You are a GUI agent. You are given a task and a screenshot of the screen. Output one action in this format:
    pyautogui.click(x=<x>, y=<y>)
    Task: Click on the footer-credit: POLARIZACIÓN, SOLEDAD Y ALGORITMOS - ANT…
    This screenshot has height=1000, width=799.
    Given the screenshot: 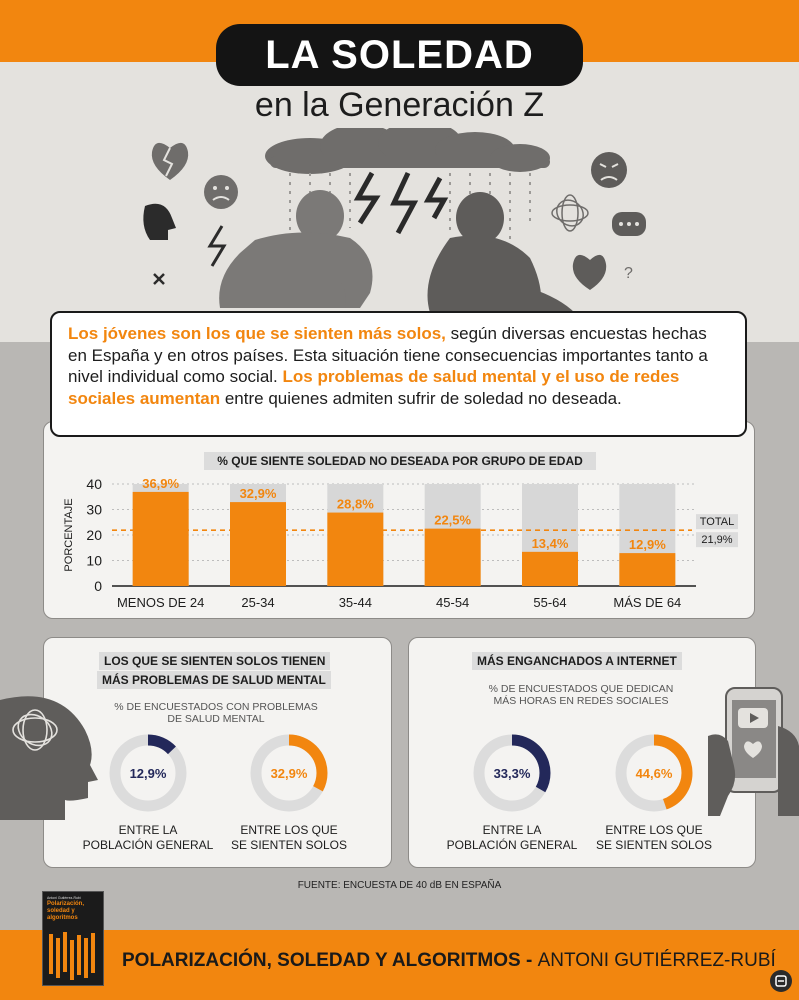 What is the action you would take?
    pyautogui.click(x=449, y=961)
    